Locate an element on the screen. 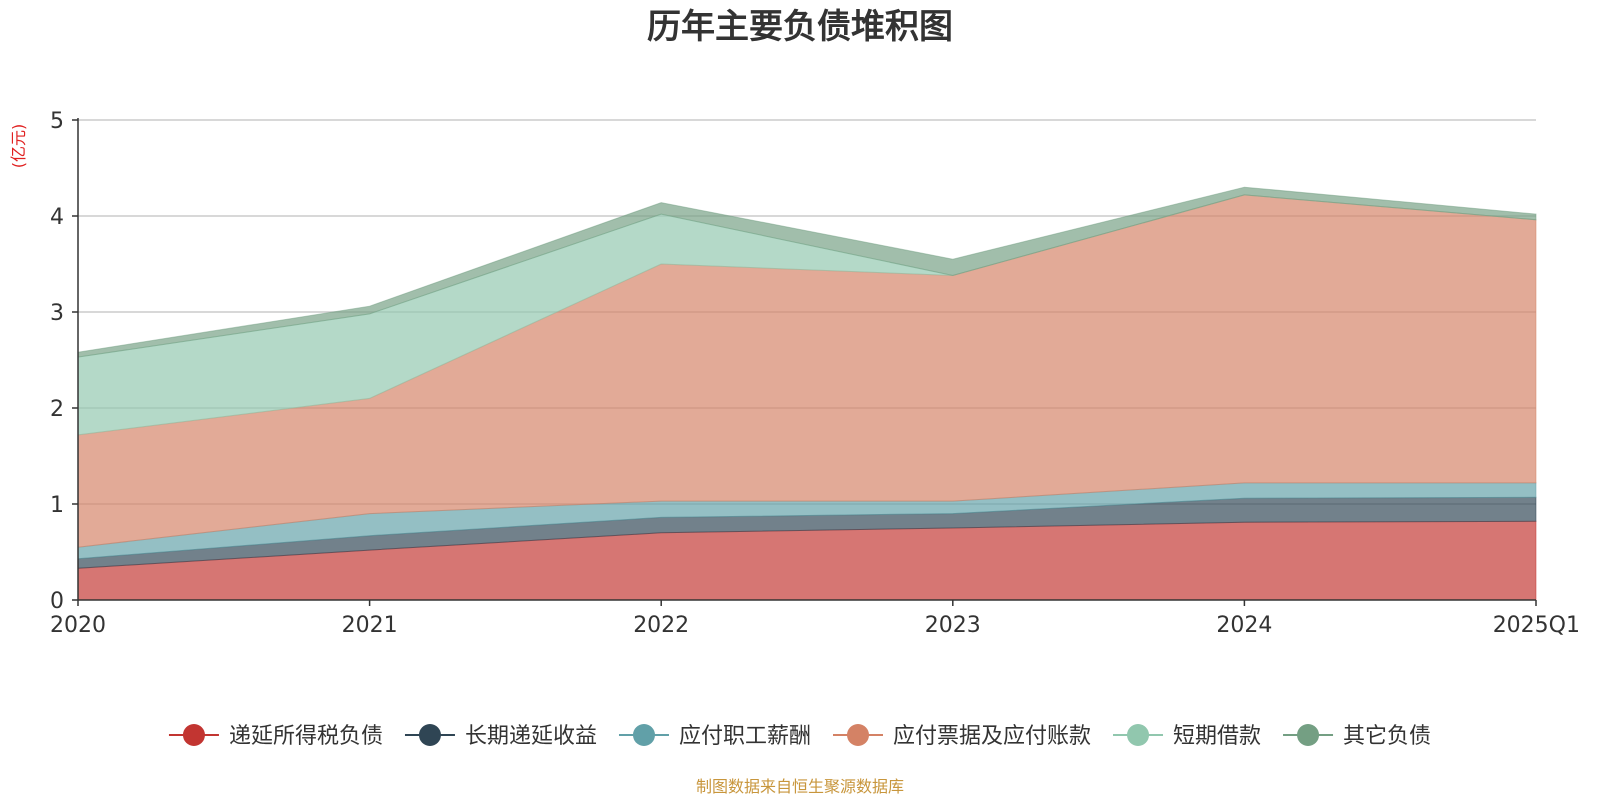 The image size is (1600, 800). chart-title: 历年主要负债堆积图 is located at coordinates (800, 27).